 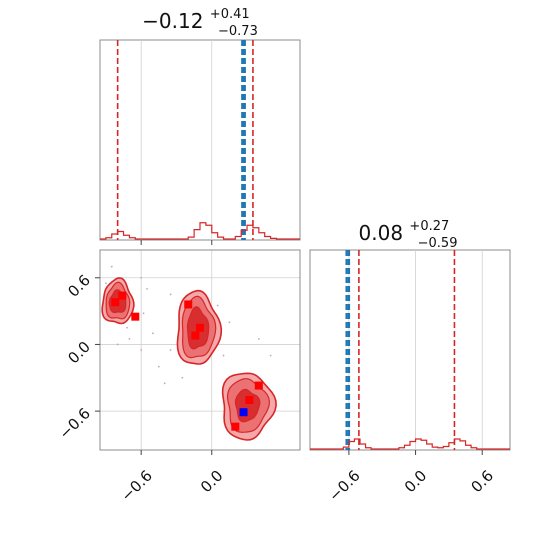 I want to click on param1-median: −0.12, so click(x=172, y=21).